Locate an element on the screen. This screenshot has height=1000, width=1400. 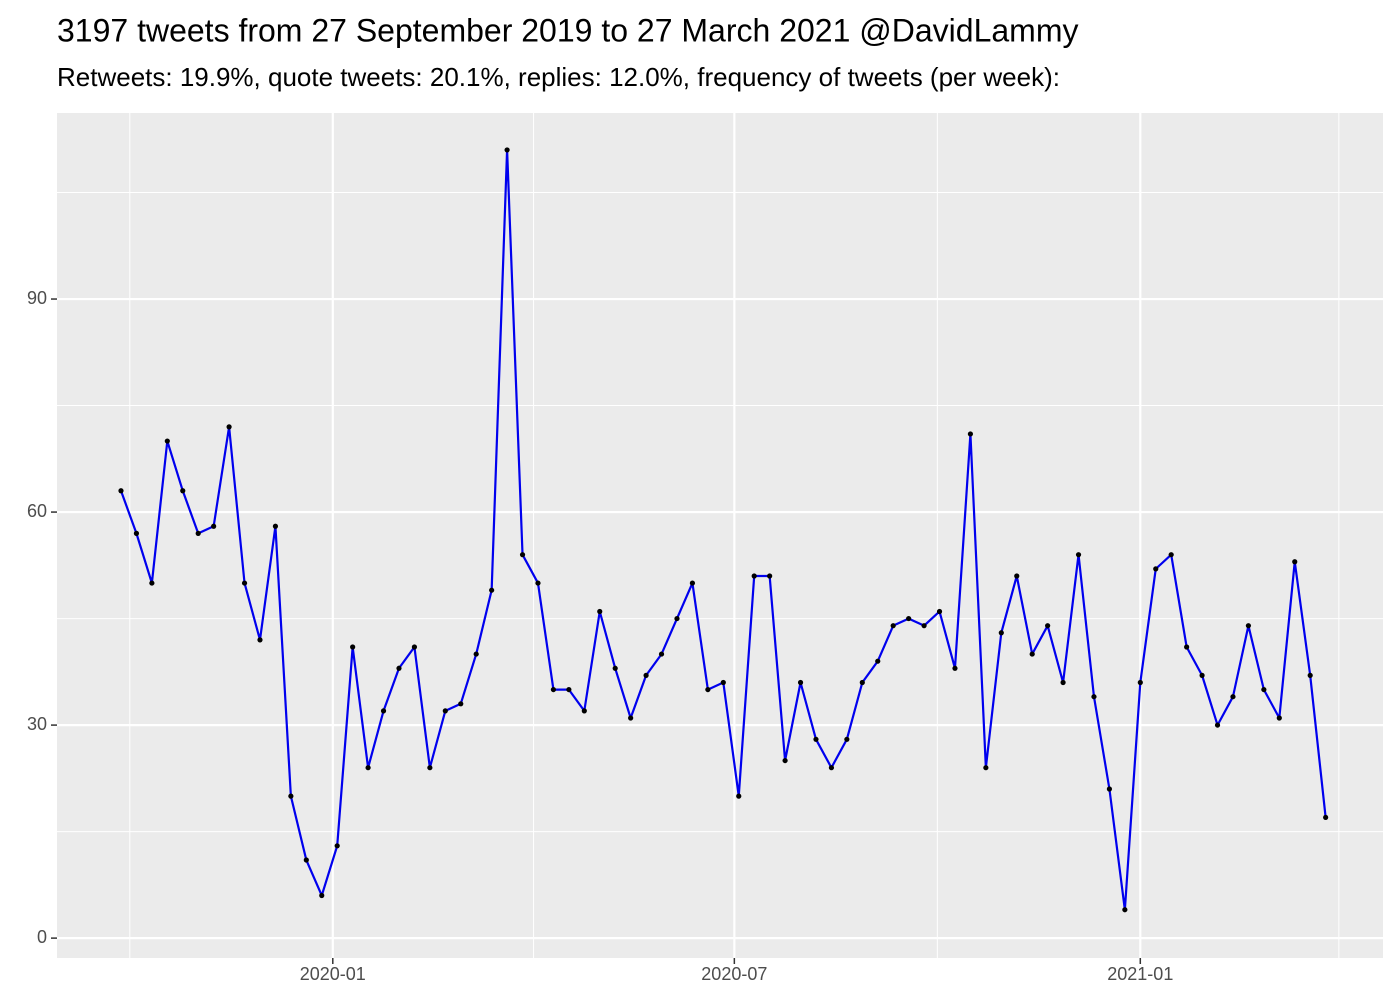
y-tick-label: 90 is located at coordinates (37, 298).